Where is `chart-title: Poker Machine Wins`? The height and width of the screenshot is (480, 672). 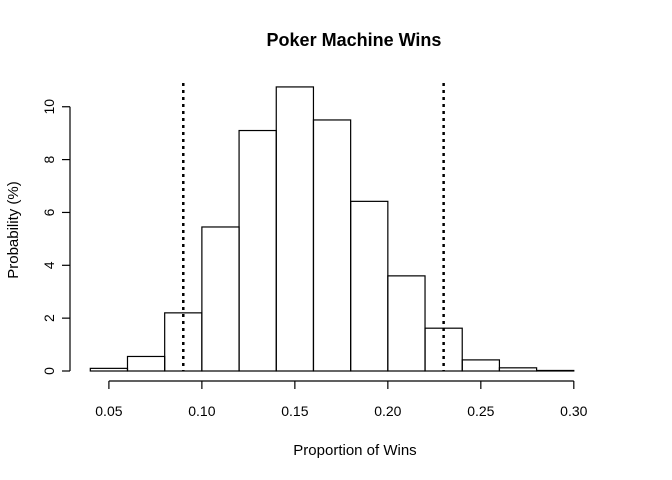 chart-title: Poker Machine Wins is located at coordinates (354, 40).